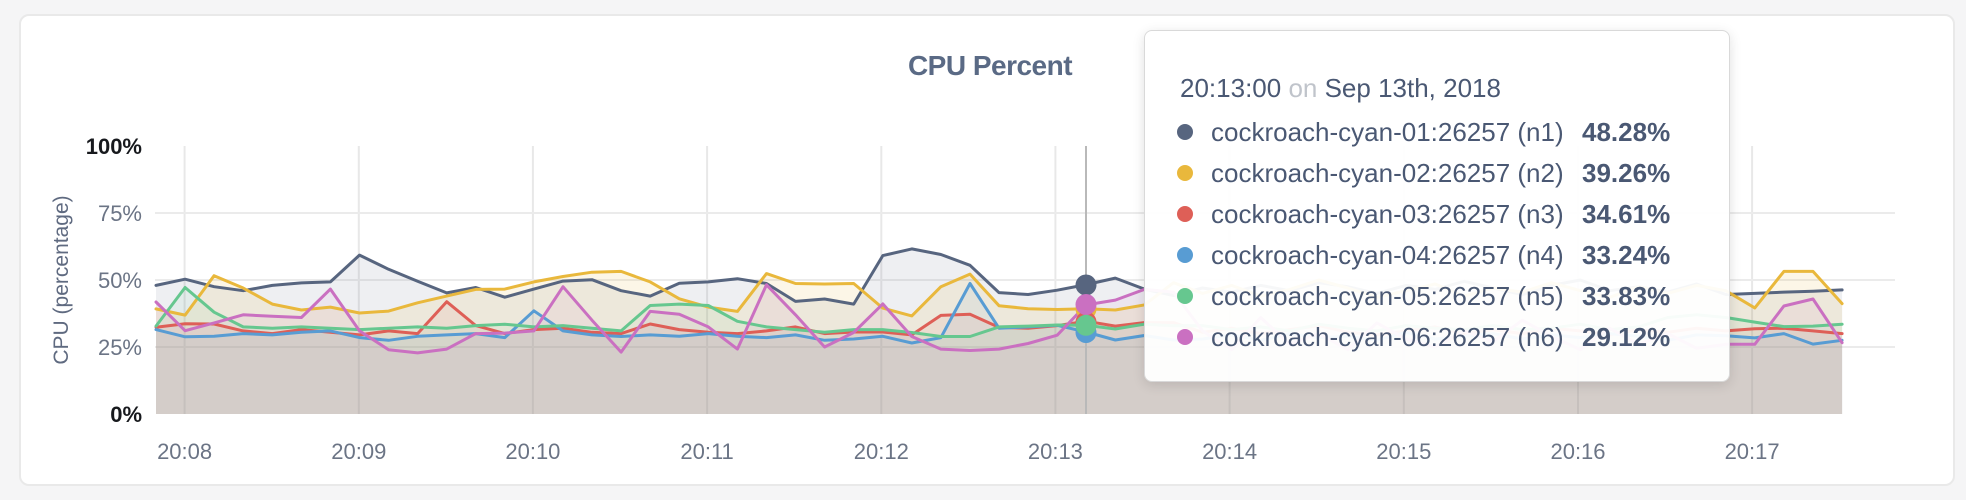  I want to click on svg-text: 20:13, so click(1055, 451).